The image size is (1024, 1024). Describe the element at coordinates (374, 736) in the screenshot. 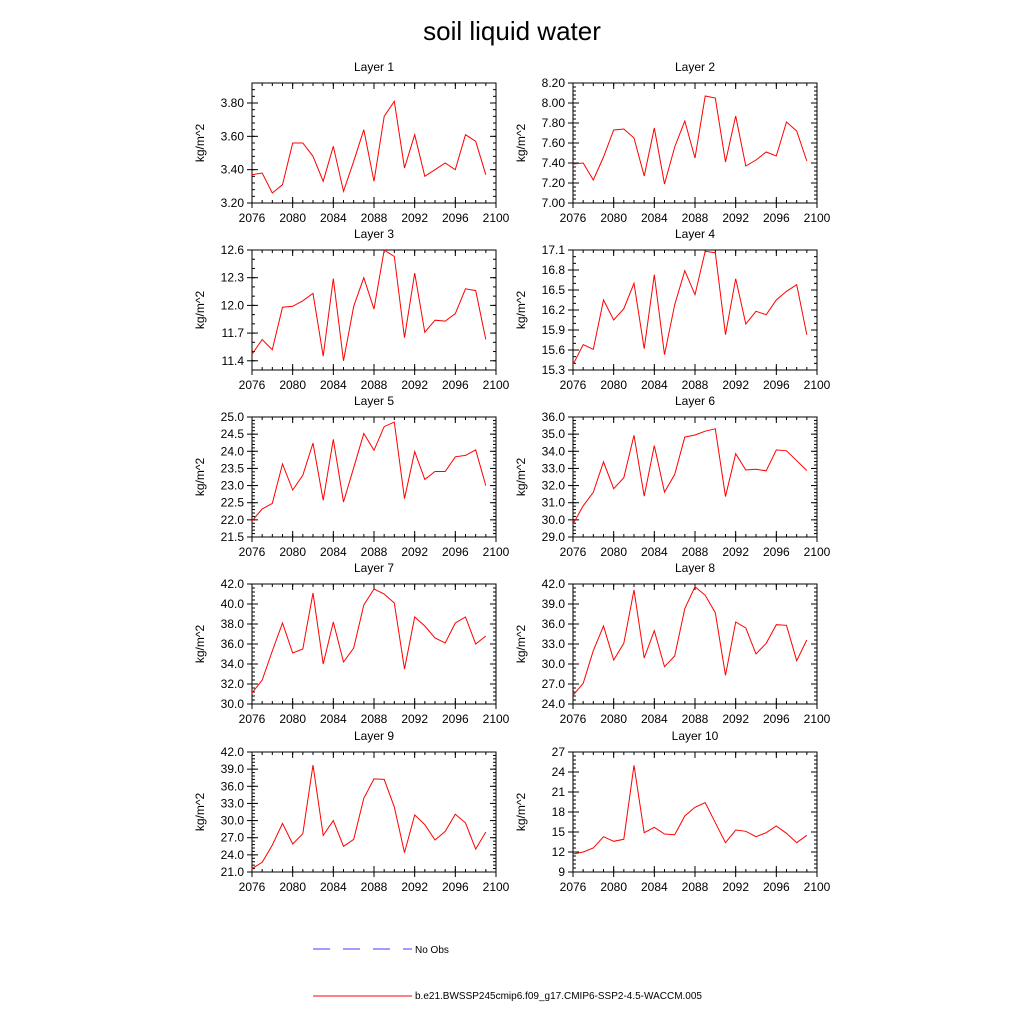

I see `panel-title: Layer 9` at that location.